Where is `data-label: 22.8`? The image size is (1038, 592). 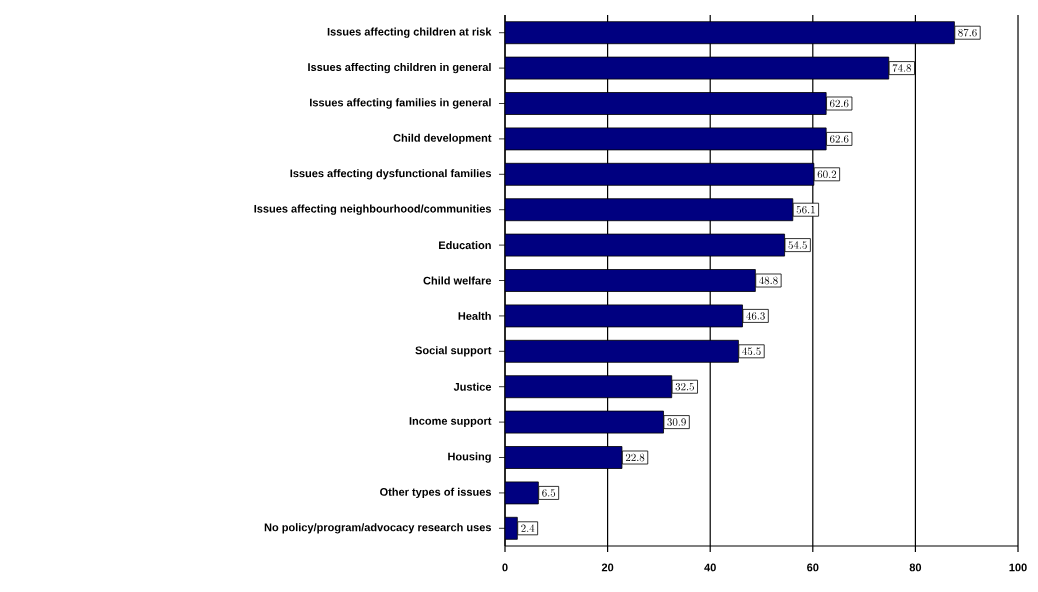
data-label: 22.8 is located at coordinates (635, 457).